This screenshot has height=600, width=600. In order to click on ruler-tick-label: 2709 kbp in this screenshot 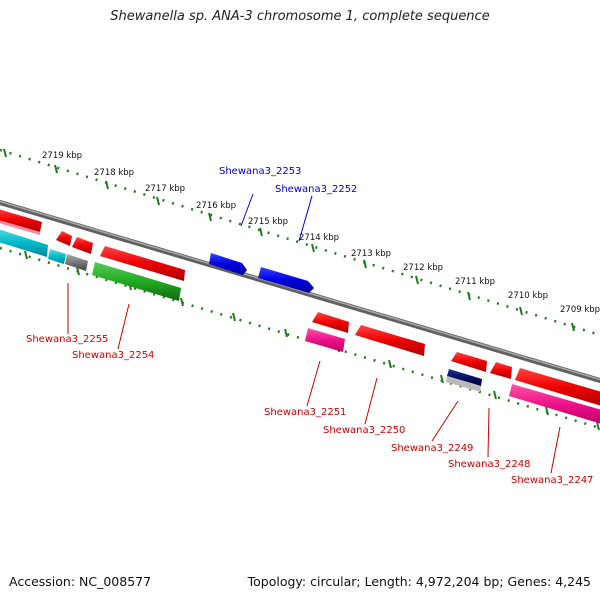, I will do `click(580, 310)`.